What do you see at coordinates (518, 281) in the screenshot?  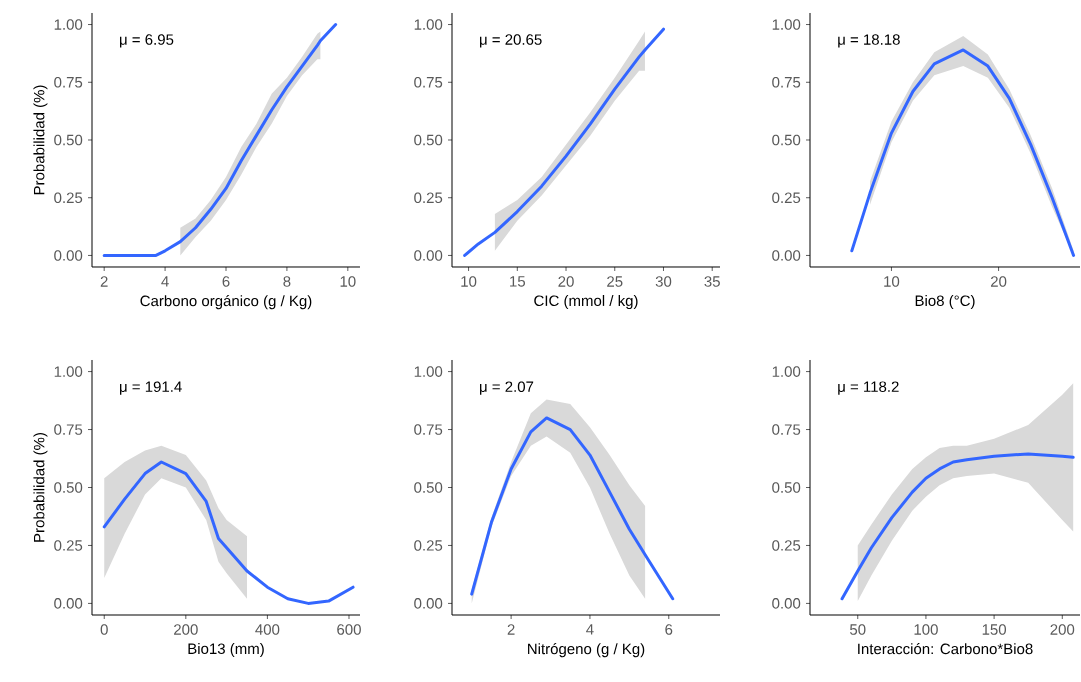 I see `x-tick-label: 15` at bounding box center [518, 281].